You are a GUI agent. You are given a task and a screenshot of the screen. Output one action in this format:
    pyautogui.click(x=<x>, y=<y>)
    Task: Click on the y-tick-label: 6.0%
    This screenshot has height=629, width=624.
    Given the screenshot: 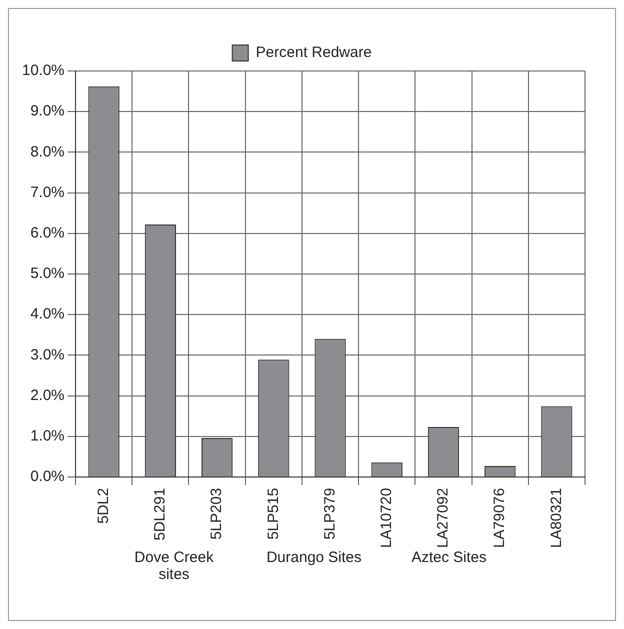 What is the action you would take?
    pyautogui.click(x=47, y=233)
    